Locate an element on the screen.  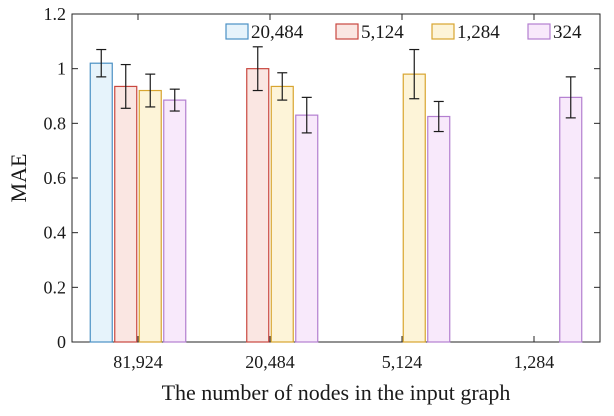
y-tick-label: 0.4 is located at coordinates (55, 233).